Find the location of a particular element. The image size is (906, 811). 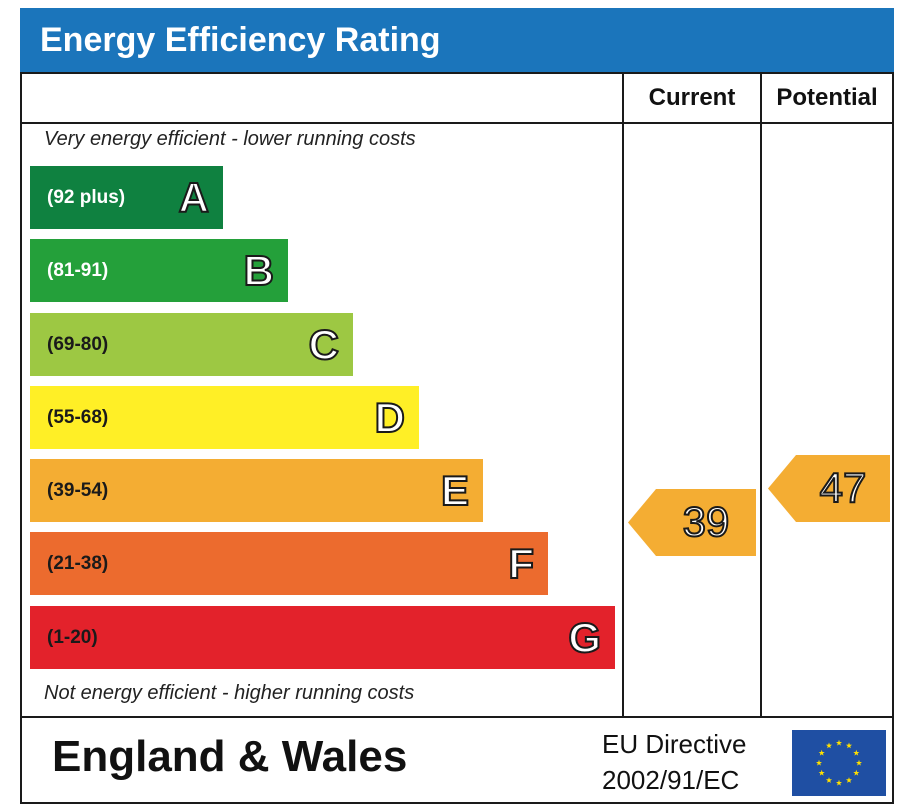

potential-rating-arrow: 47 is located at coordinates (829, 488).